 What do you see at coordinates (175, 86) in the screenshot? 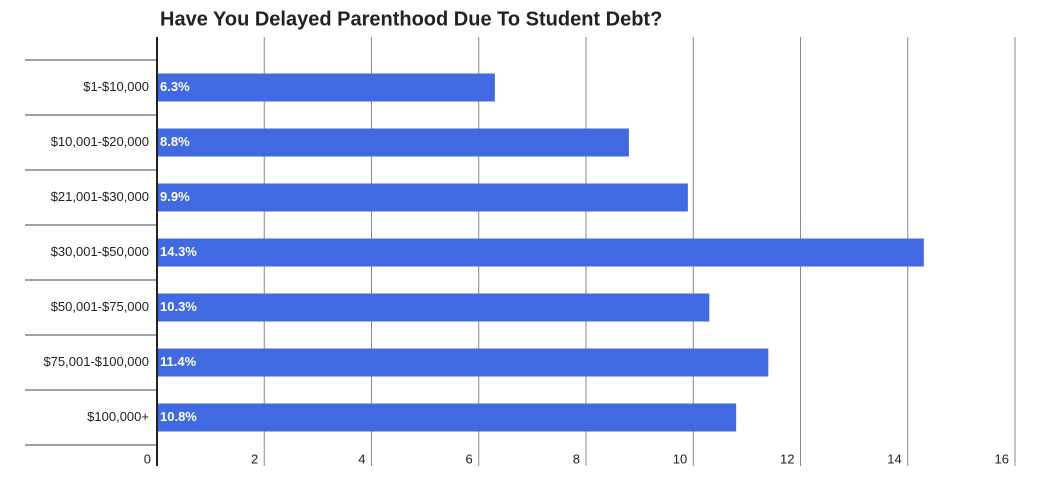
I see `value-label: 6.3%` at bounding box center [175, 86].